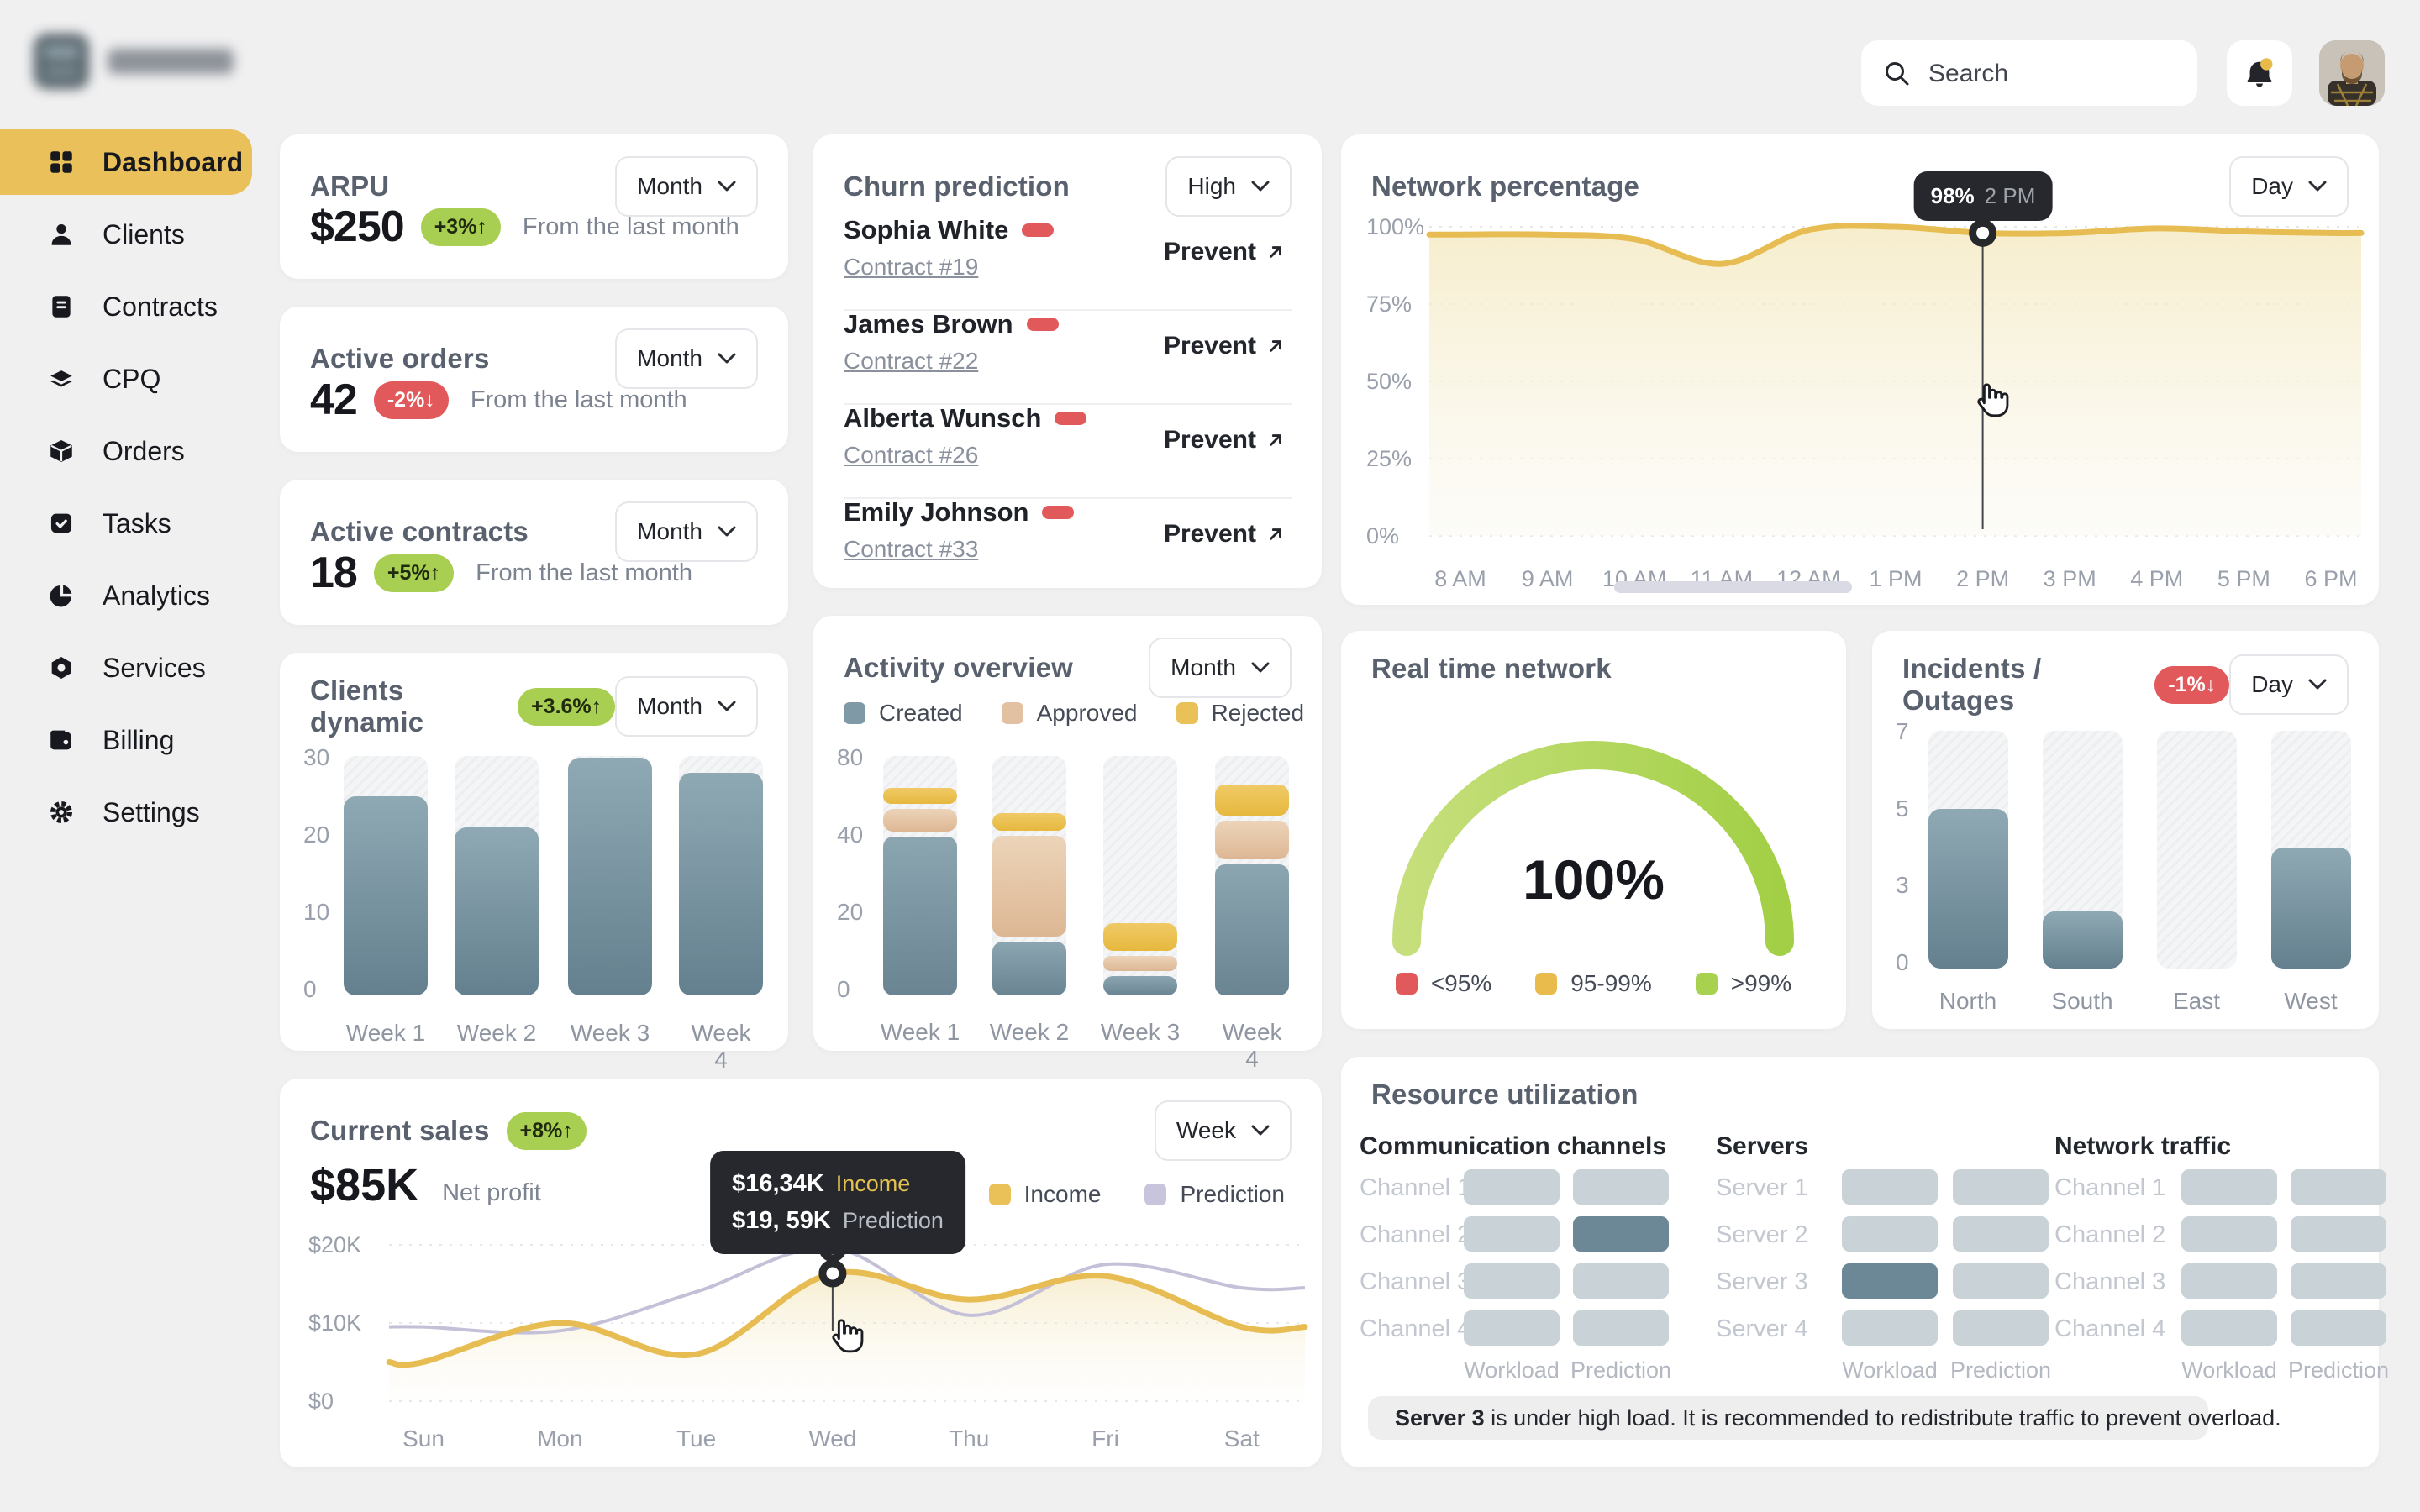  I want to click on contracts-note: From the last month, so click(584, 572).